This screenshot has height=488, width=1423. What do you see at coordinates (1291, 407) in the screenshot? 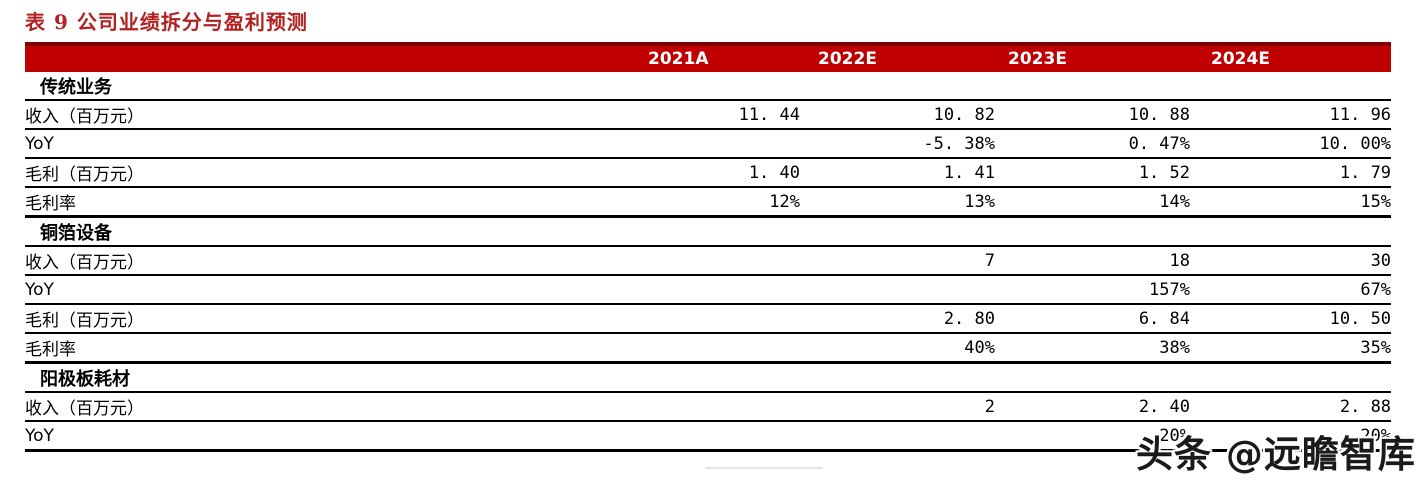
I see `cell-value: 2. 88` at bounding box center [1291, 407].